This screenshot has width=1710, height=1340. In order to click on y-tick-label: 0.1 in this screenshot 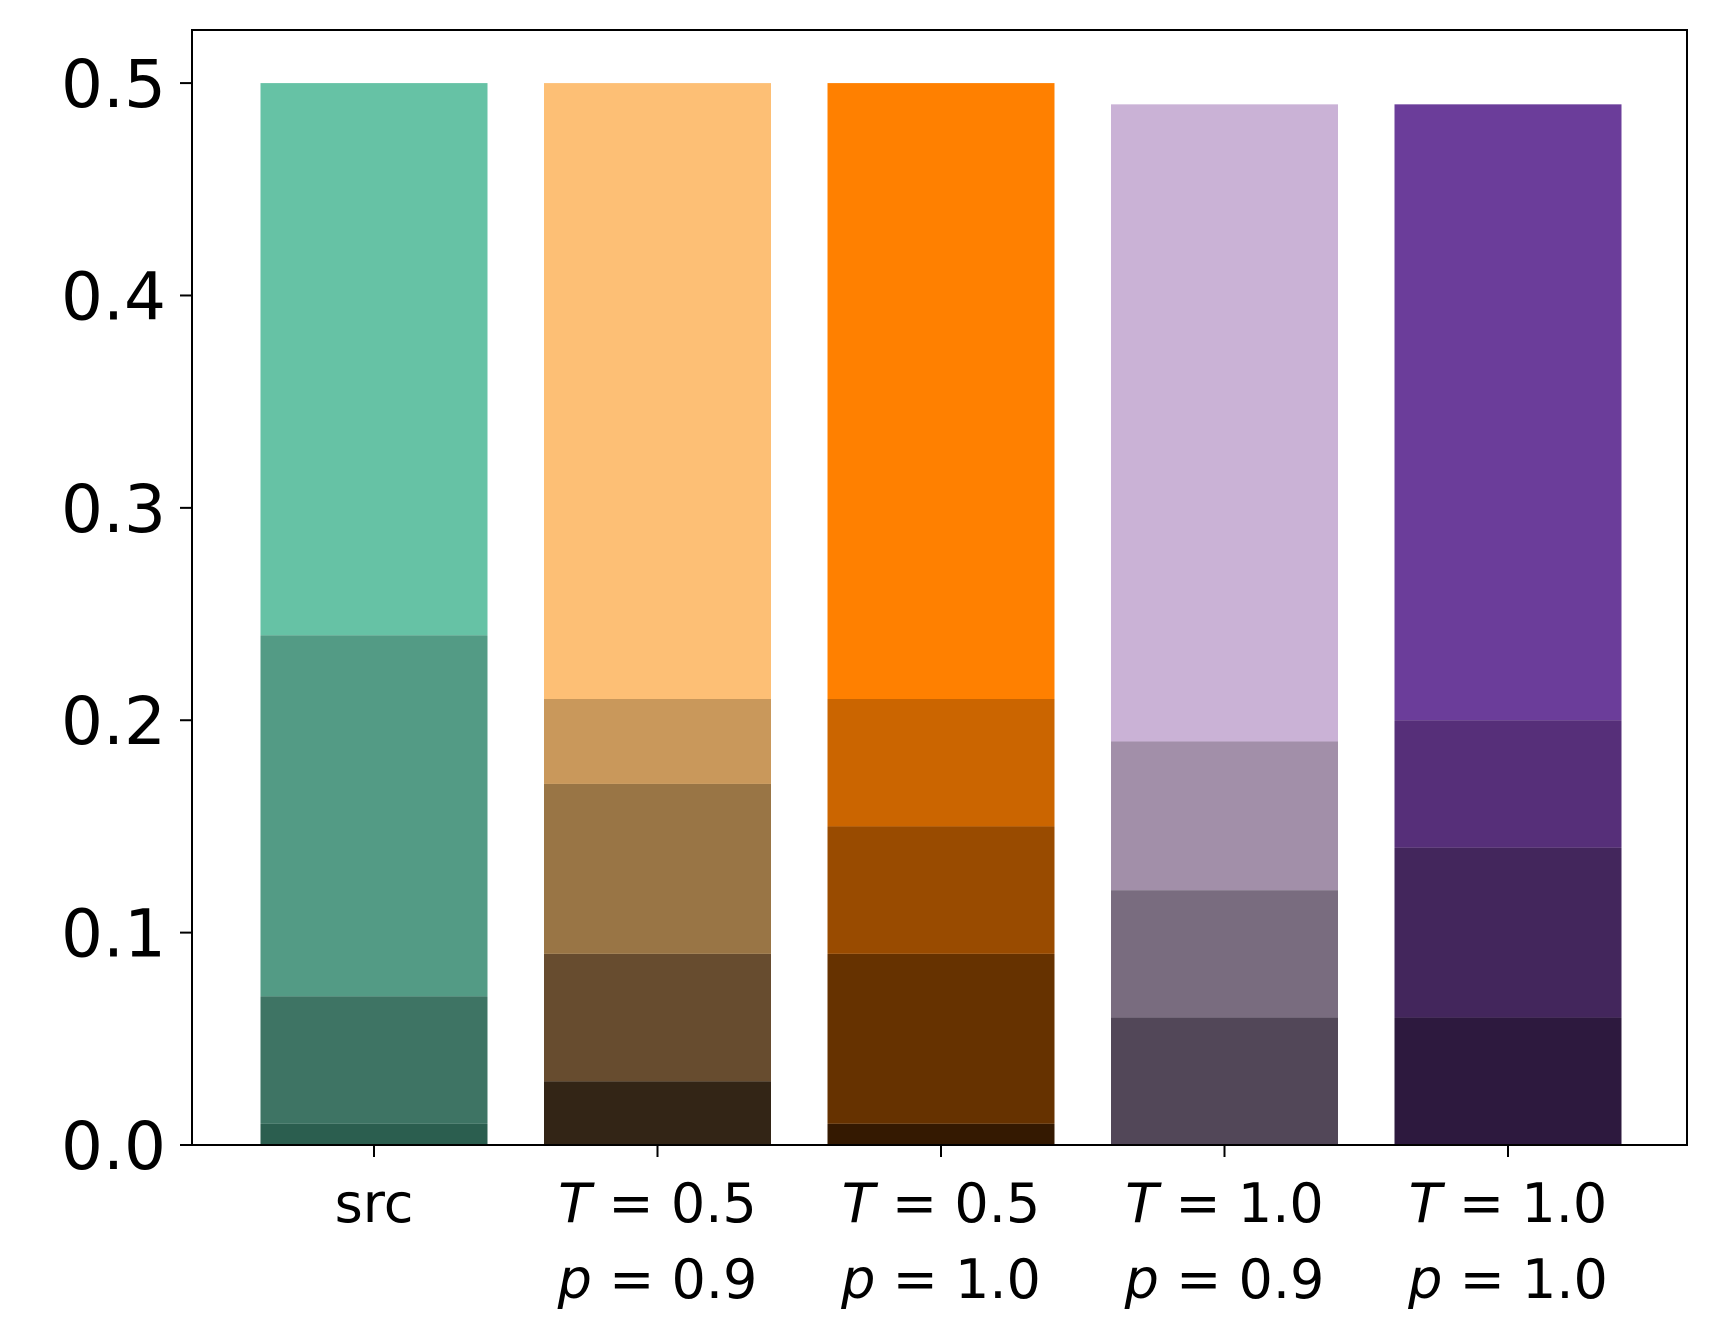, I will do `click(113, 934)`.